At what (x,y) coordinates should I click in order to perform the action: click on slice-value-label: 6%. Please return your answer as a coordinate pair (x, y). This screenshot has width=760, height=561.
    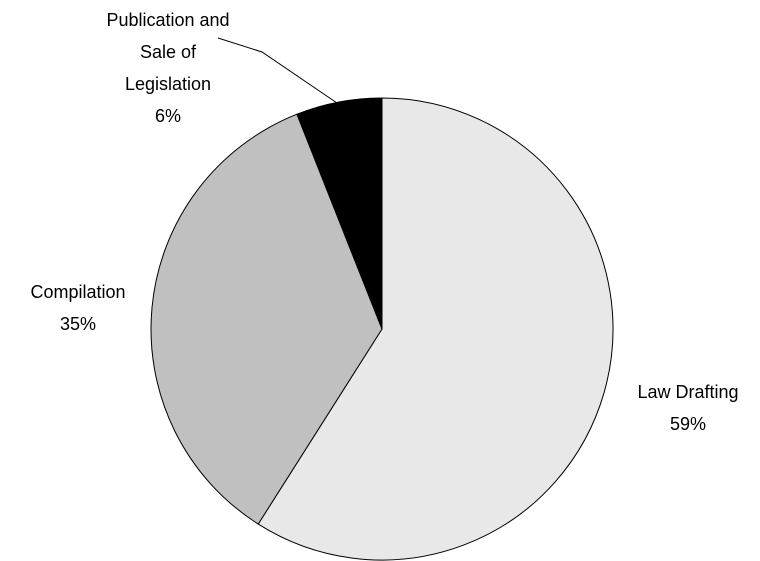
    Looking at the image, I should click on (167, 116).